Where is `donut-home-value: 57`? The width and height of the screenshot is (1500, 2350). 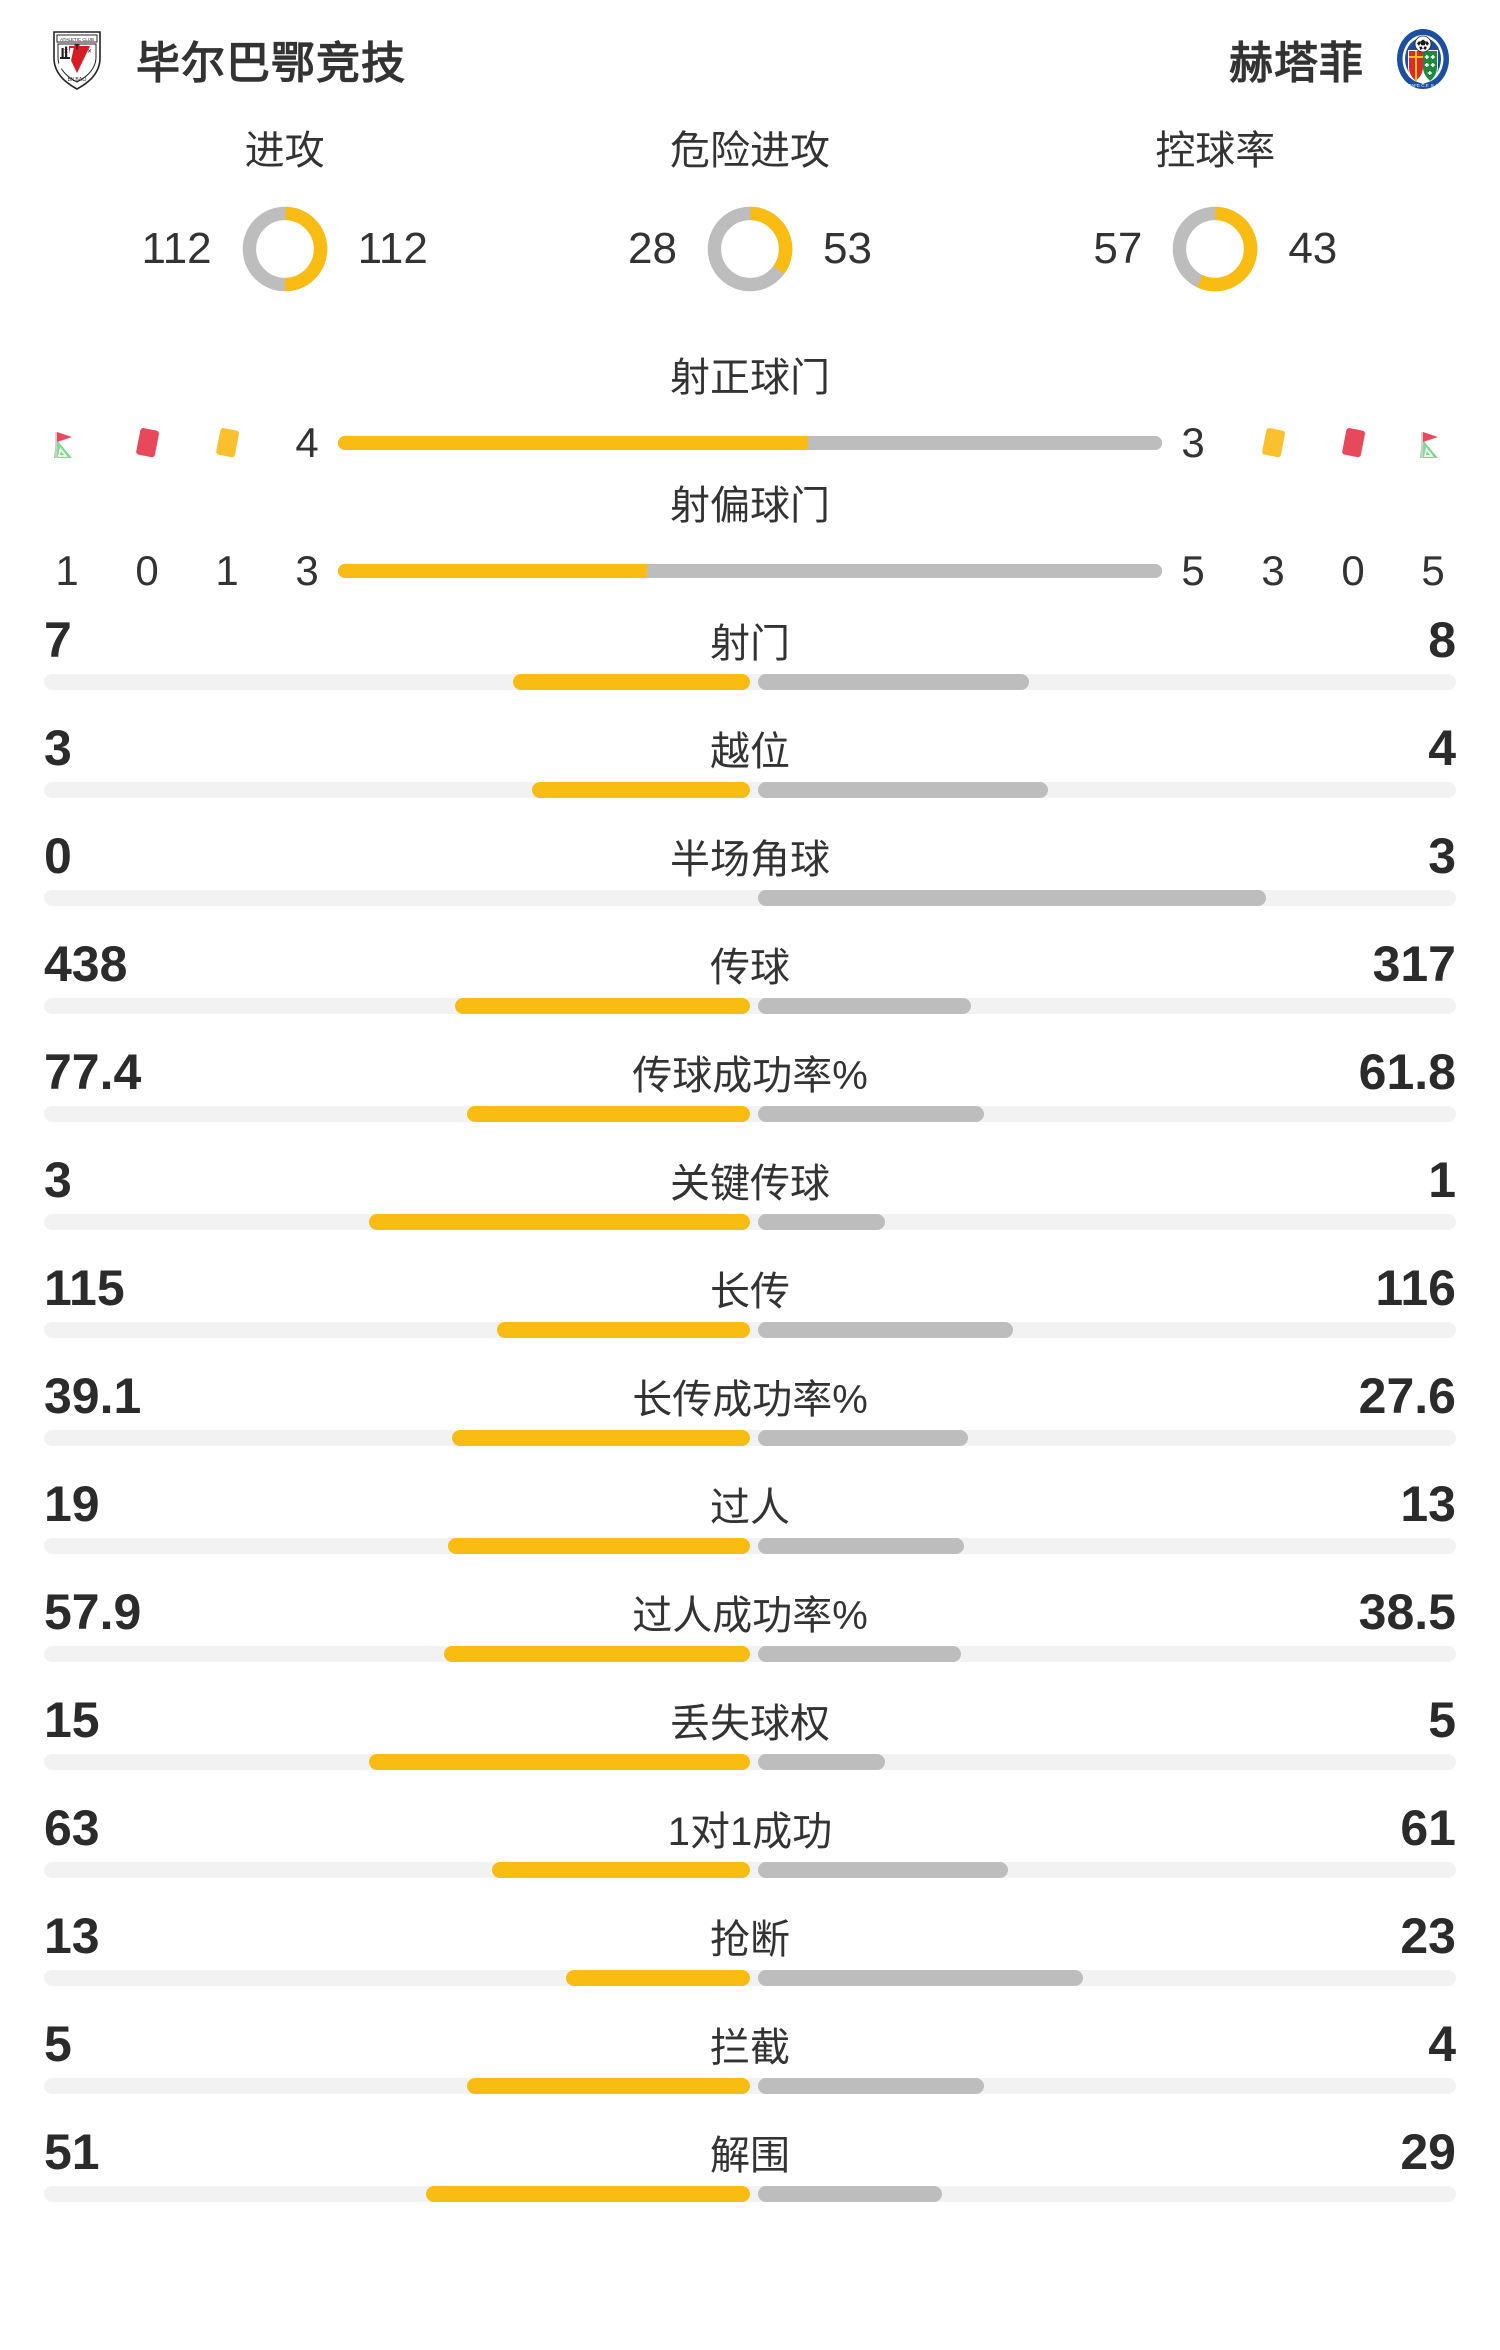
donut-home-value: 57 is located at coordinates (1118, 248).